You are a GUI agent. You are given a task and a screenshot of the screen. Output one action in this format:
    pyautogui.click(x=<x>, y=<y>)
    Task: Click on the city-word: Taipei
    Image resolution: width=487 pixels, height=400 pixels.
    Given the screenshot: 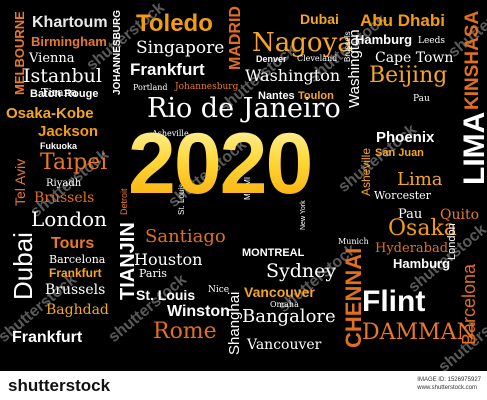 What is the action you would take?
    pyautogui.click(x=74, y=162)
    